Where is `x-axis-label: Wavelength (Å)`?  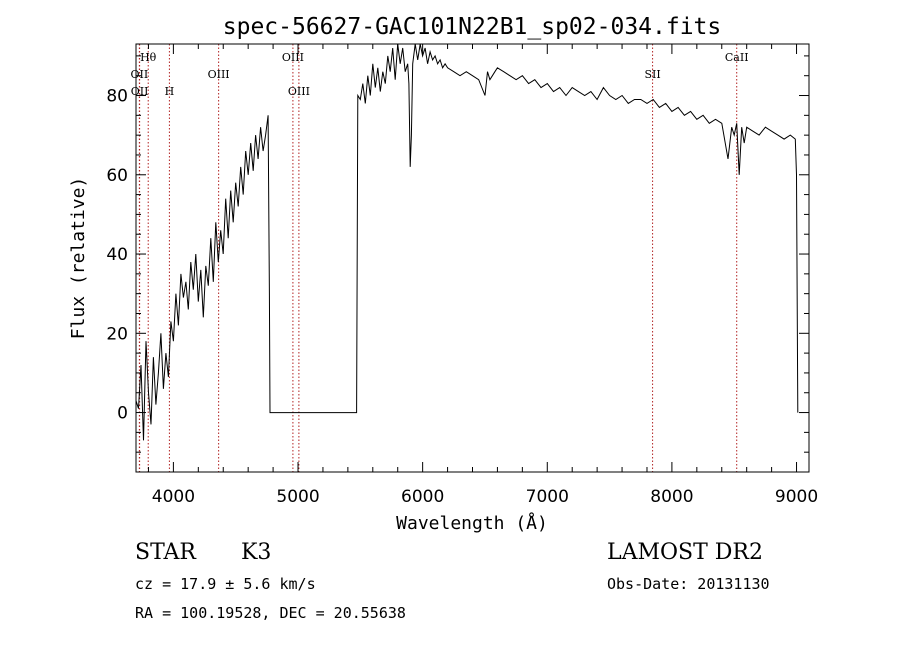 x-axis-label: Wavelength (Å) is located at coordinates (472, 523).